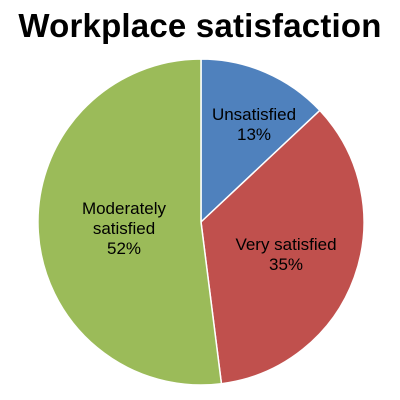  I want to click on pie-label-value: 35%, so click(286, 264).